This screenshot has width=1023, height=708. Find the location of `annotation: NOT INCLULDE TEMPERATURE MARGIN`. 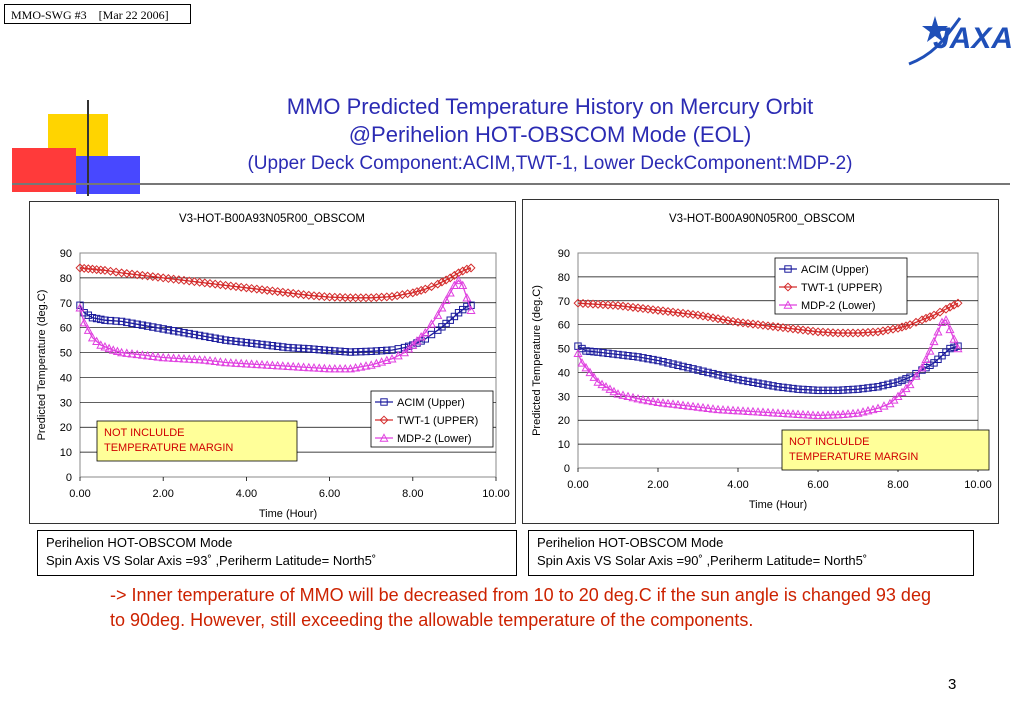

annotation: NOT INCLULDE TEMPERATURE MARGIN is located at coordinates (197, 441).